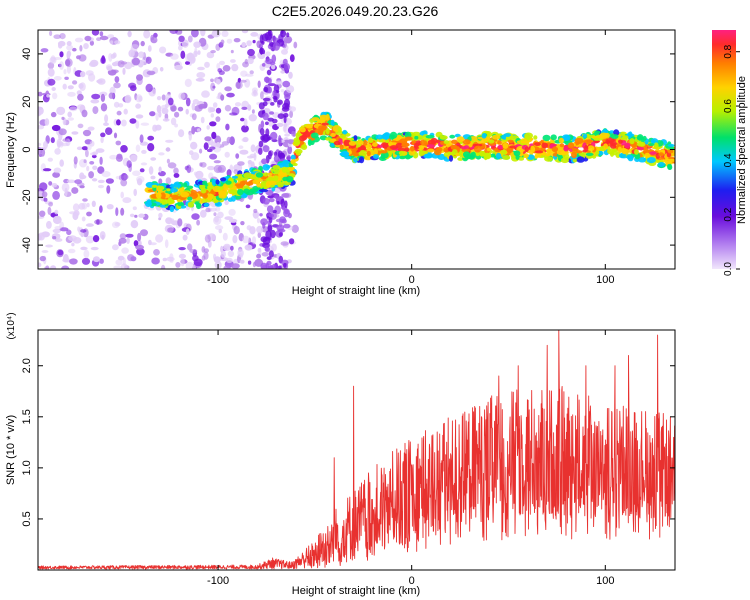 This screenshot has width=750, height=600. Describe the element at coordinates (728, 214) in the screenshot. I see `colorbar-tick-label: 0.2` at that location.